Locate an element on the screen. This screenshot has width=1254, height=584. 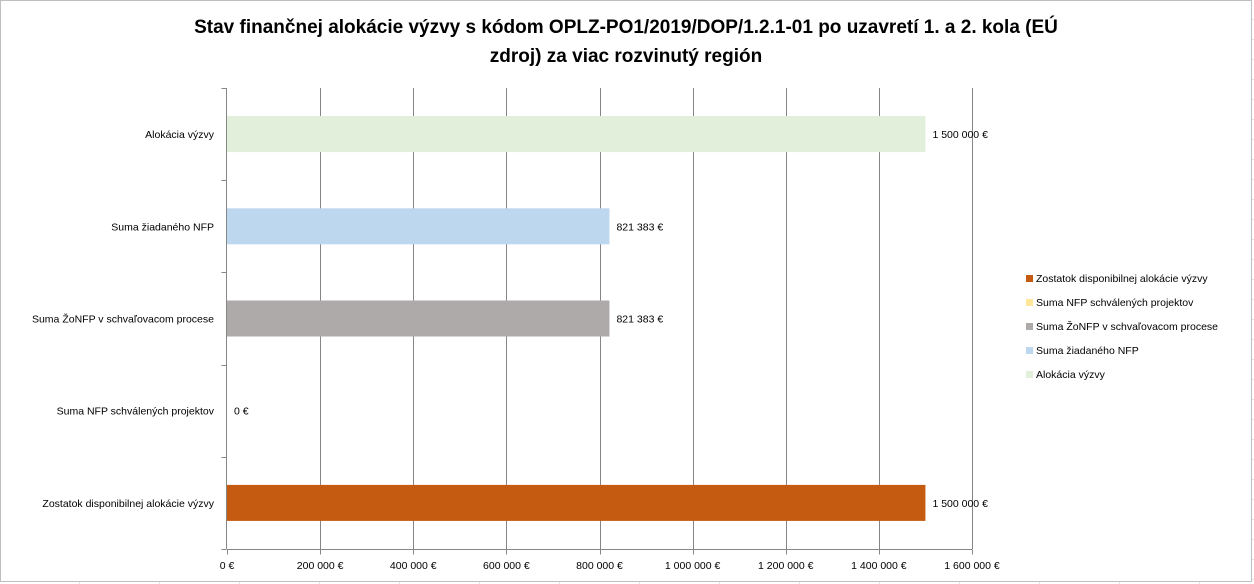
legend-label: Suma NFP schválených projektov is located at coordinates (1115, 303).